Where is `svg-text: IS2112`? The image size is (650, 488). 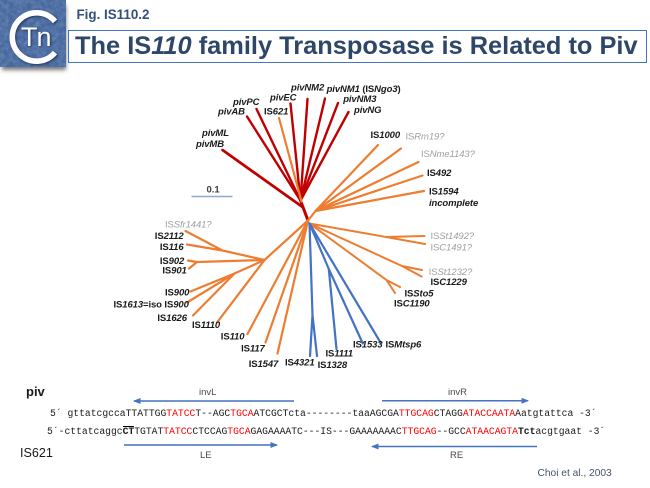
svg-text: IS2112 is located at coordinates (170, 236).